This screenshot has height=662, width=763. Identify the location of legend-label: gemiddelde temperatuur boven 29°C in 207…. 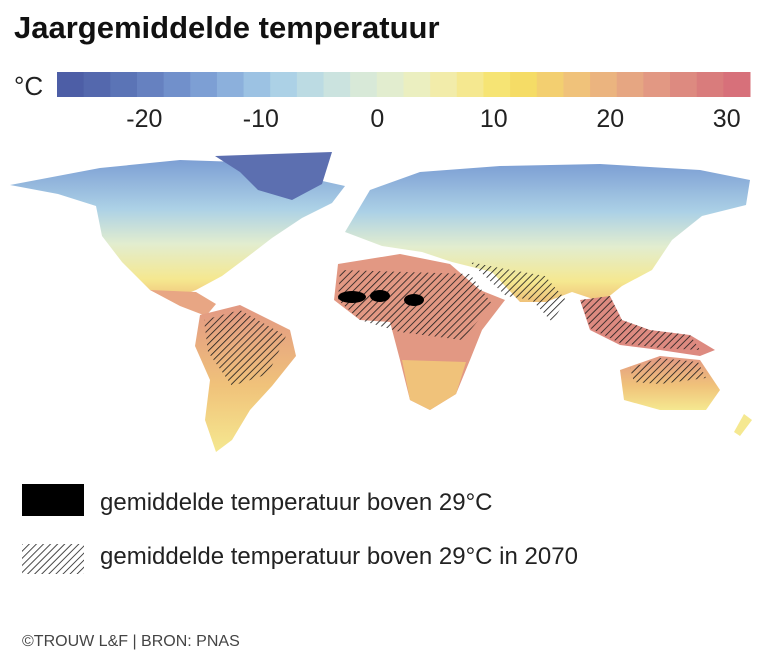
(339, 556).